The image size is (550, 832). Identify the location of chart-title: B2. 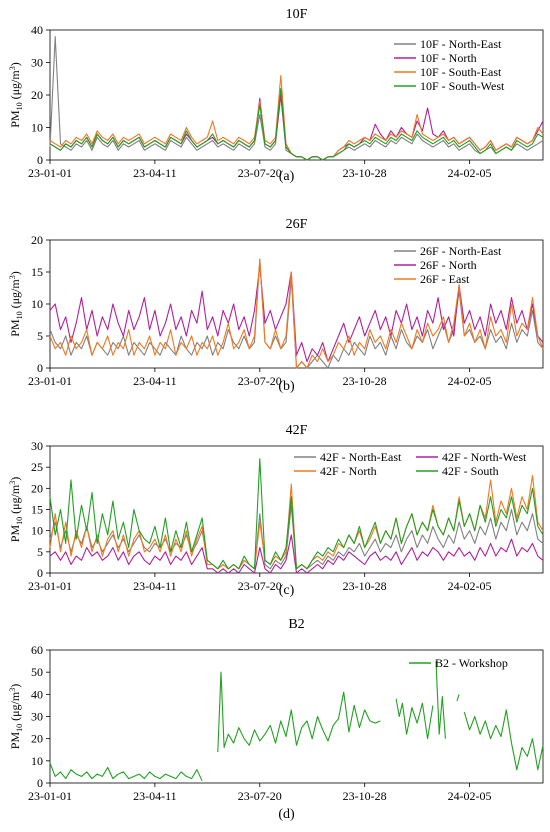
(296, 624).